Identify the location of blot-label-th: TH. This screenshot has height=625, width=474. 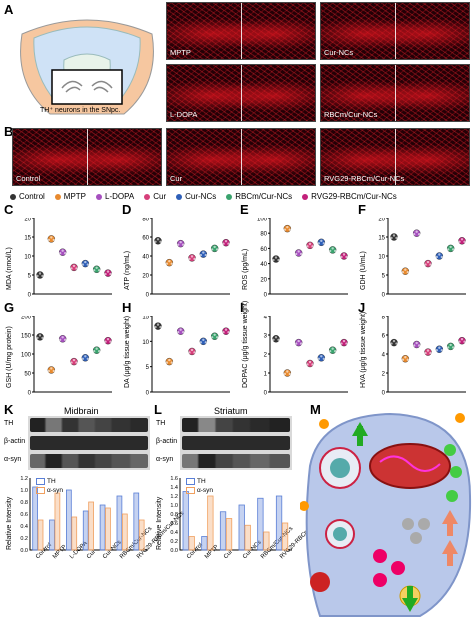
(161, 423).